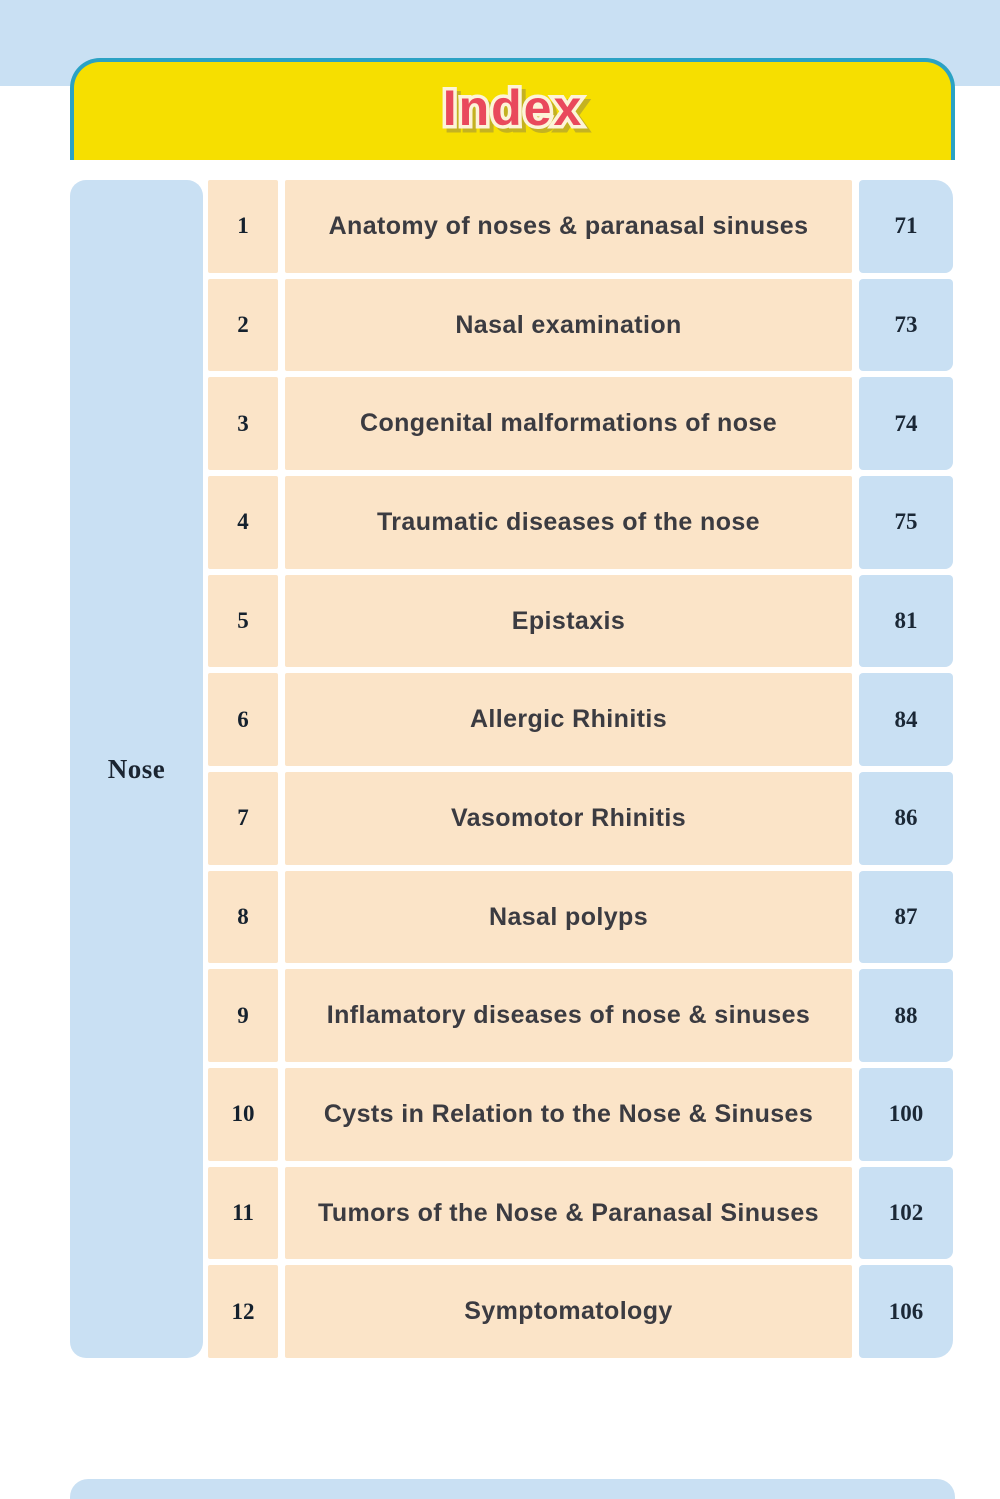 This screenshot has width=1000, height=1499. What do you see at coordinates (243, 1114) in the screenshot?
I see `row-number-cell: 10` at bounding box center [243, 1114].